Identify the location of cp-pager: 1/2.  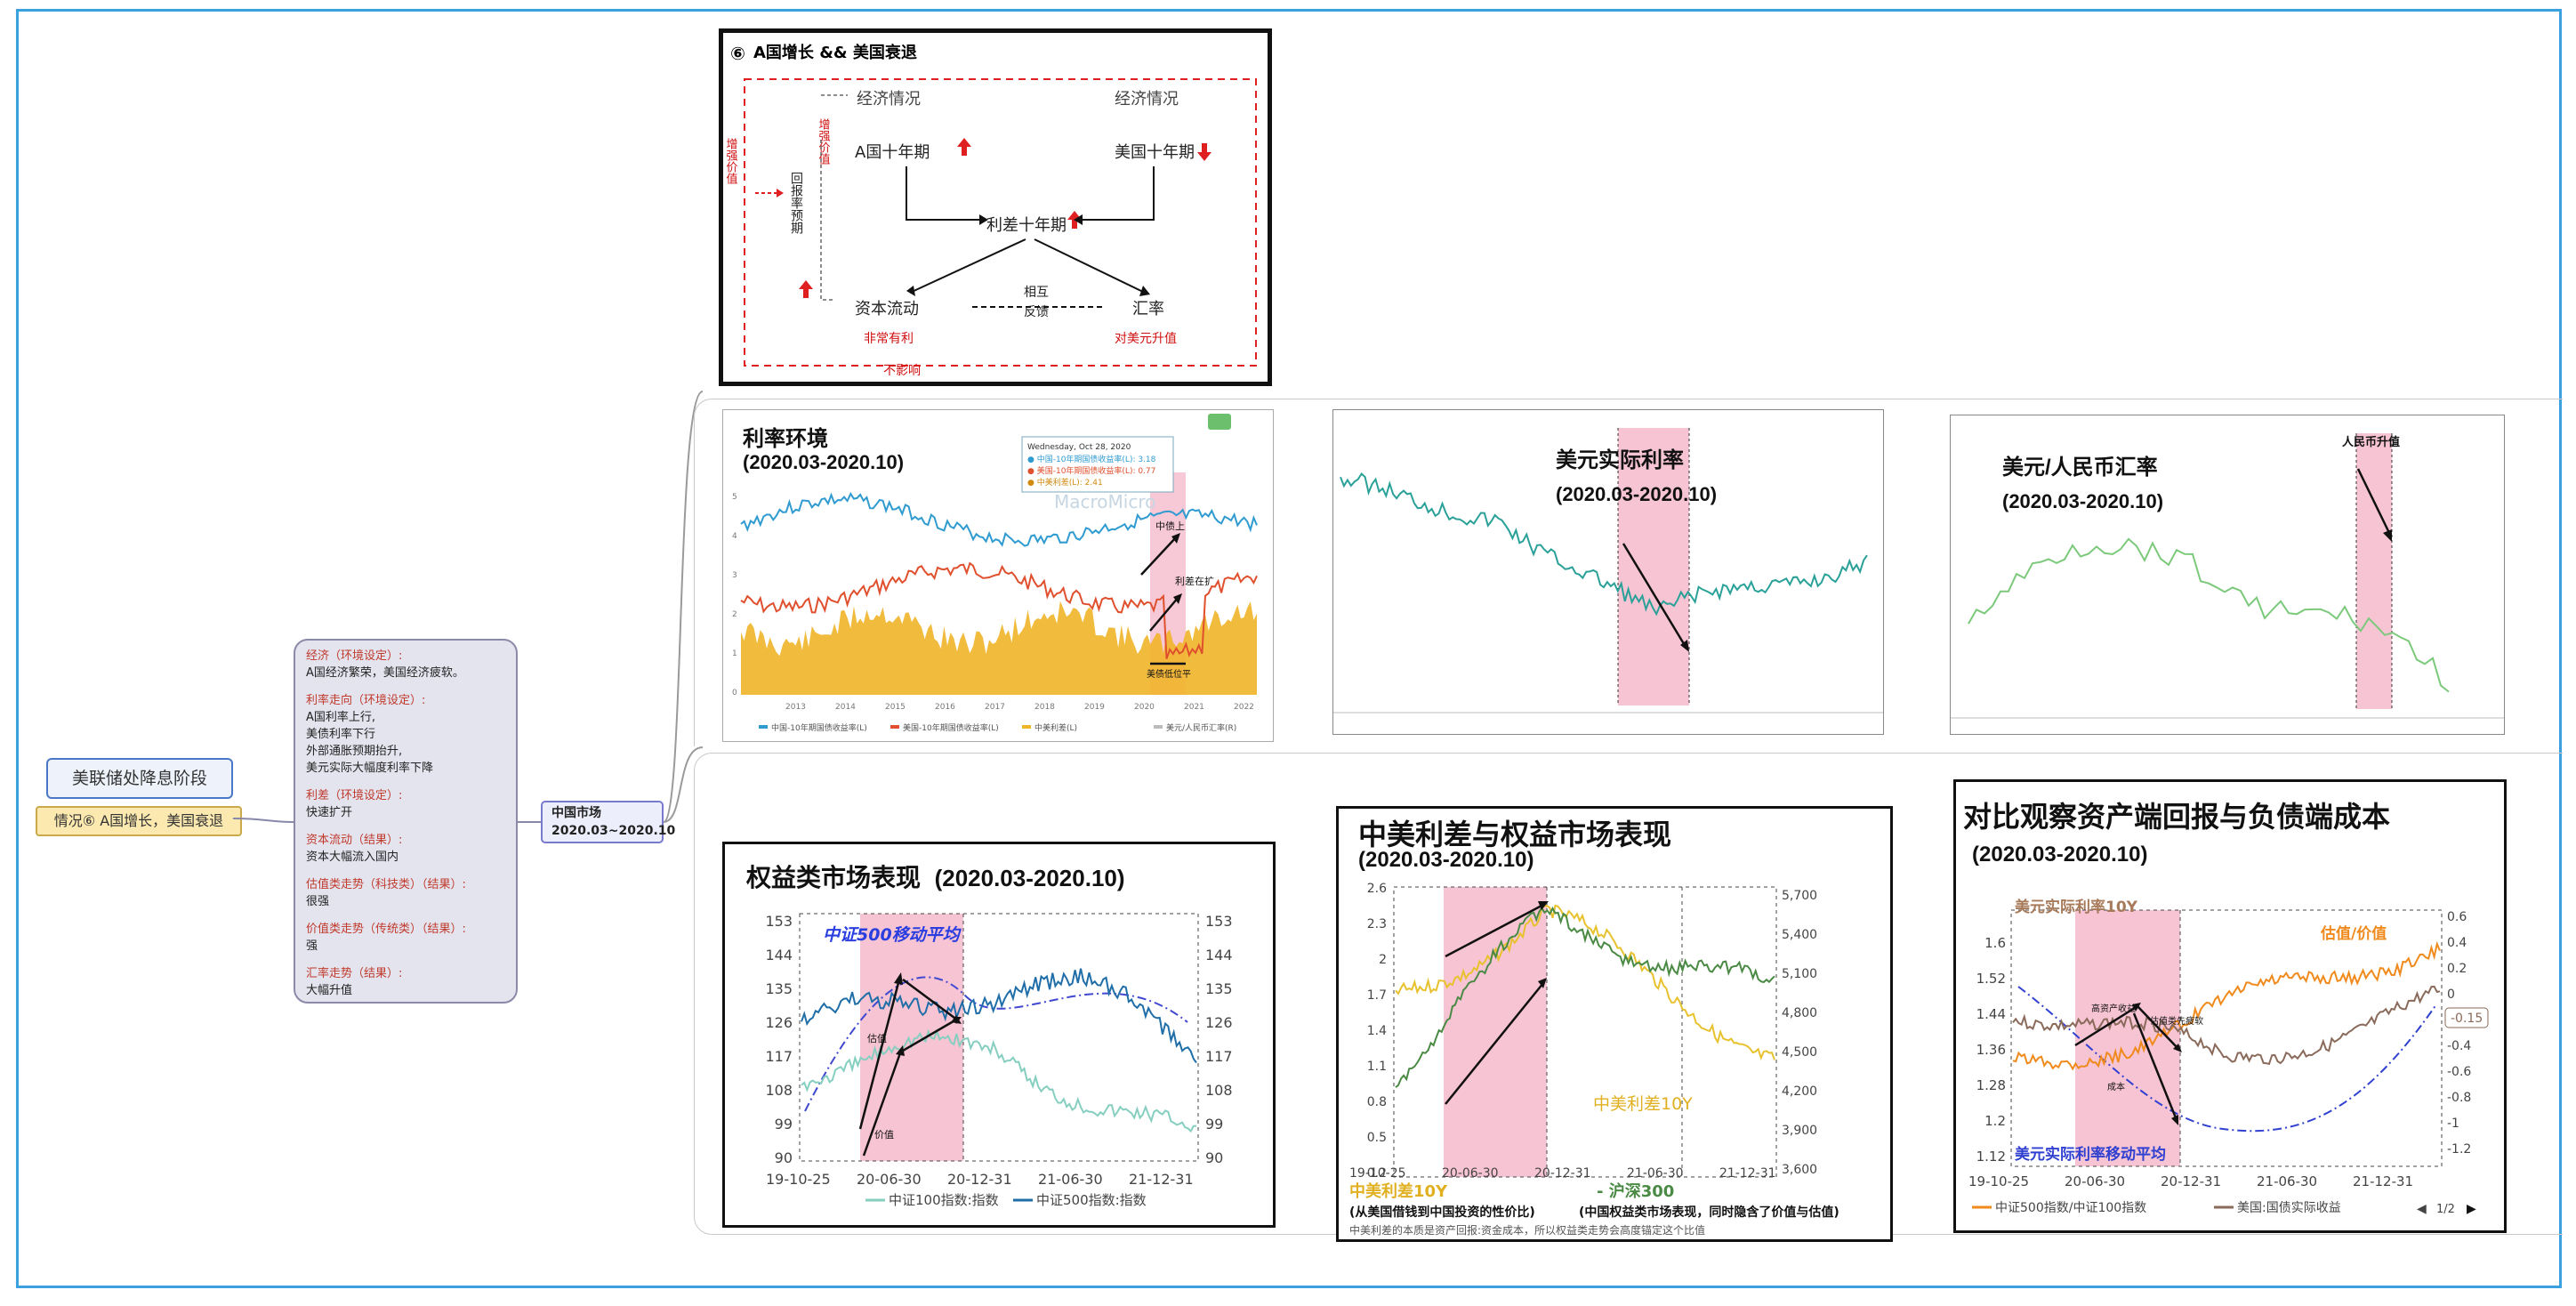
(2445, 1209).